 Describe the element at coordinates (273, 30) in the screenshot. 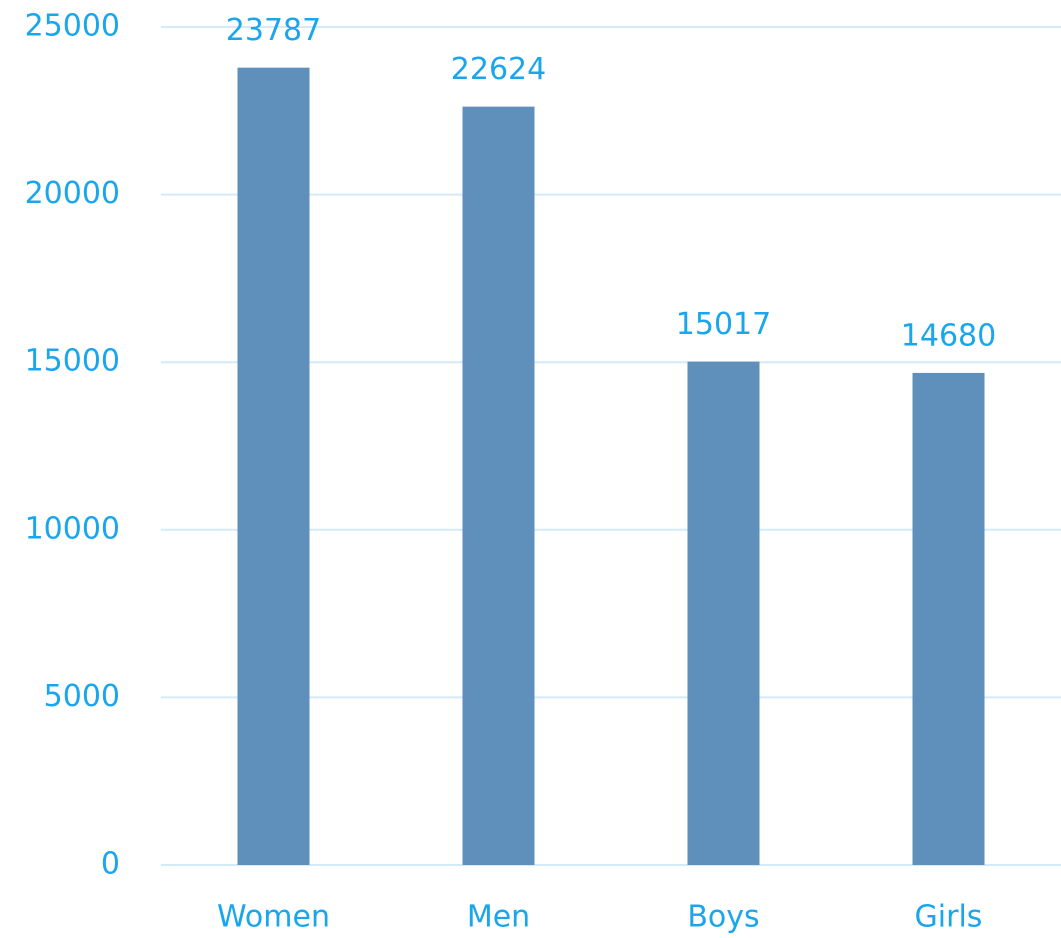

I see `data-label: 23787` at that location.